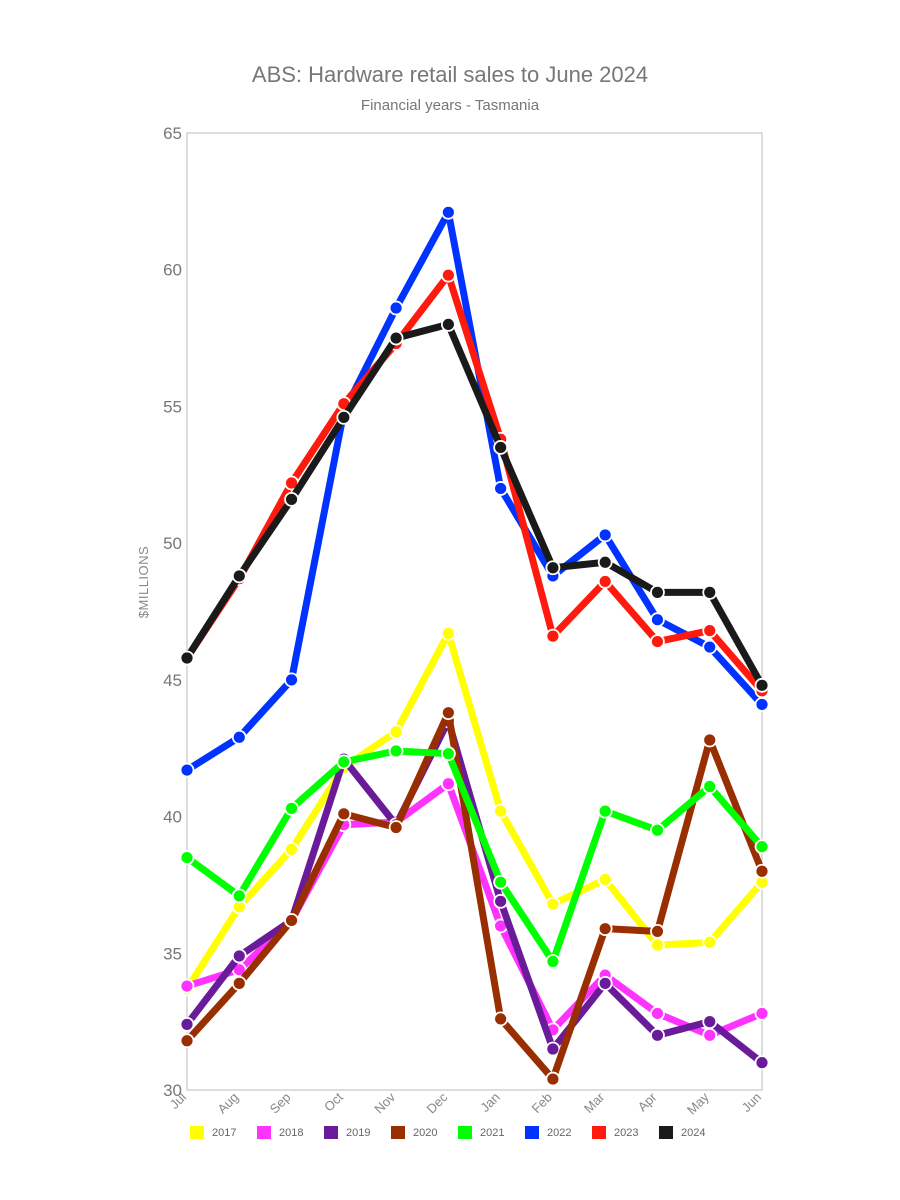 The image size is (900, 1200). What do you see at coordinates (172, 406) in the screenshot?
I see `y-tick-label: 55` at bounding box center [172, 406].